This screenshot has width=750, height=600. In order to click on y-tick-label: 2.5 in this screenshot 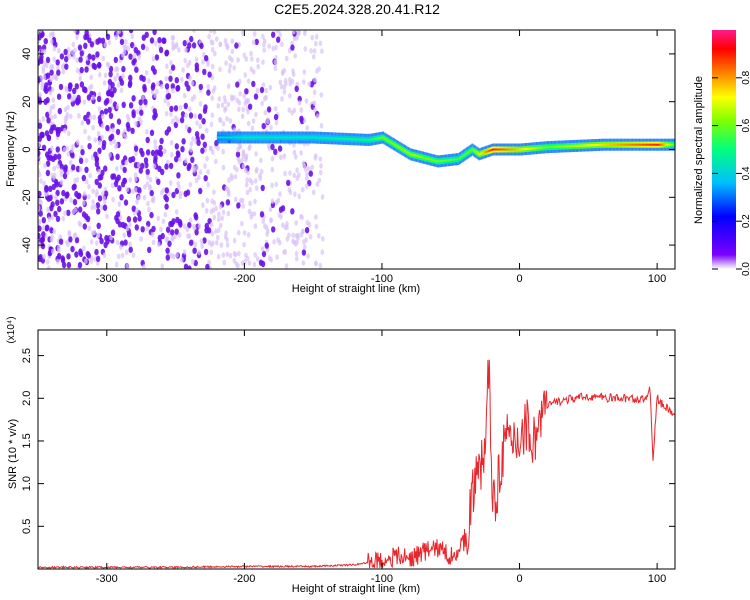, I will do `click(27, 355)`.